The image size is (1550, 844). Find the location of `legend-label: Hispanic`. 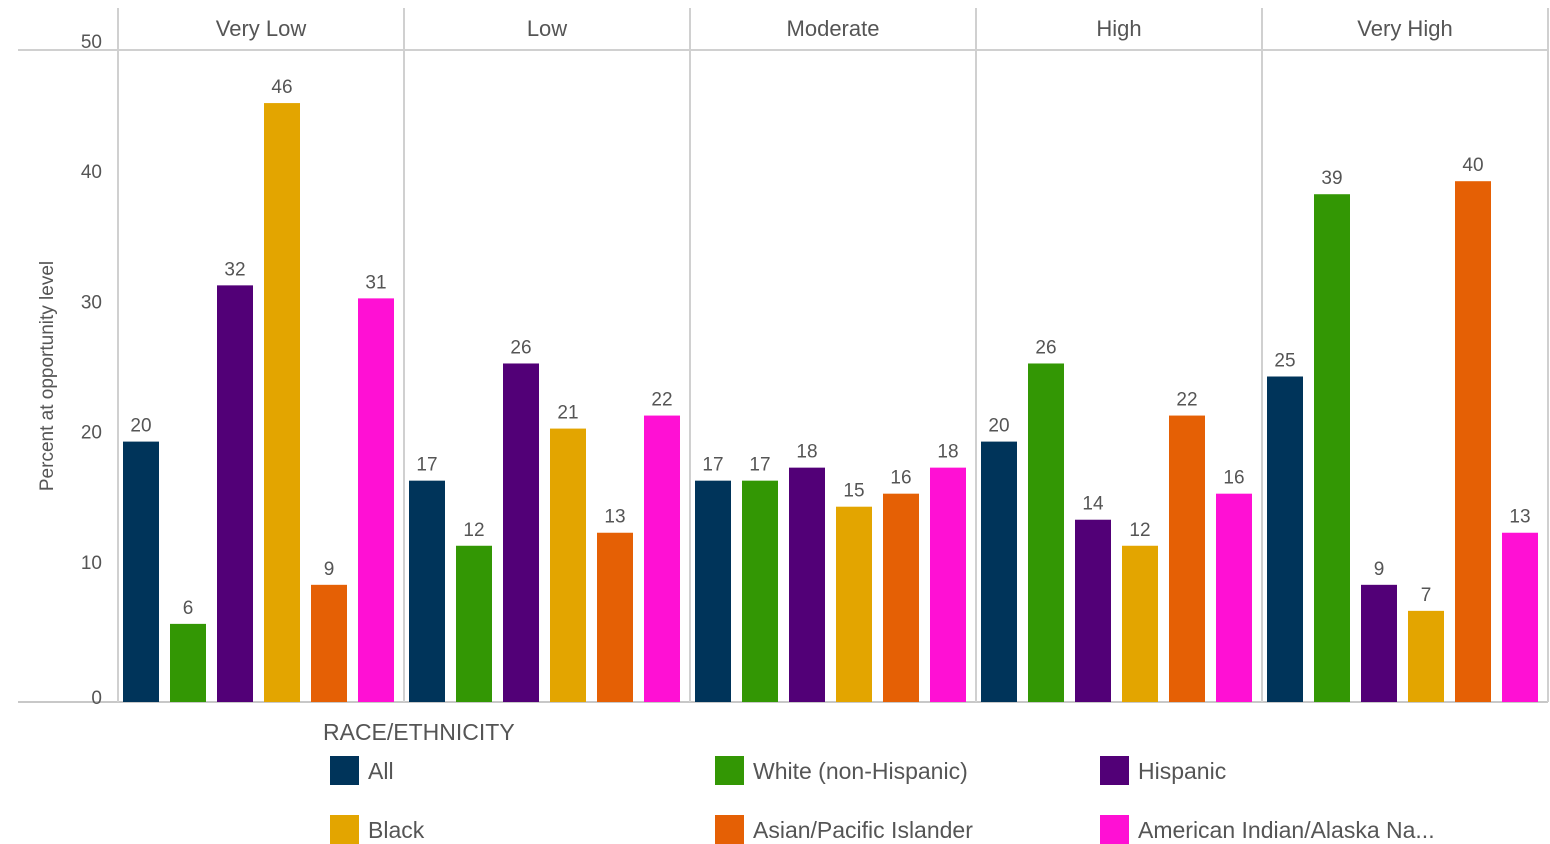

legend-label: Hispanic is located at coordinates (1182, 771).